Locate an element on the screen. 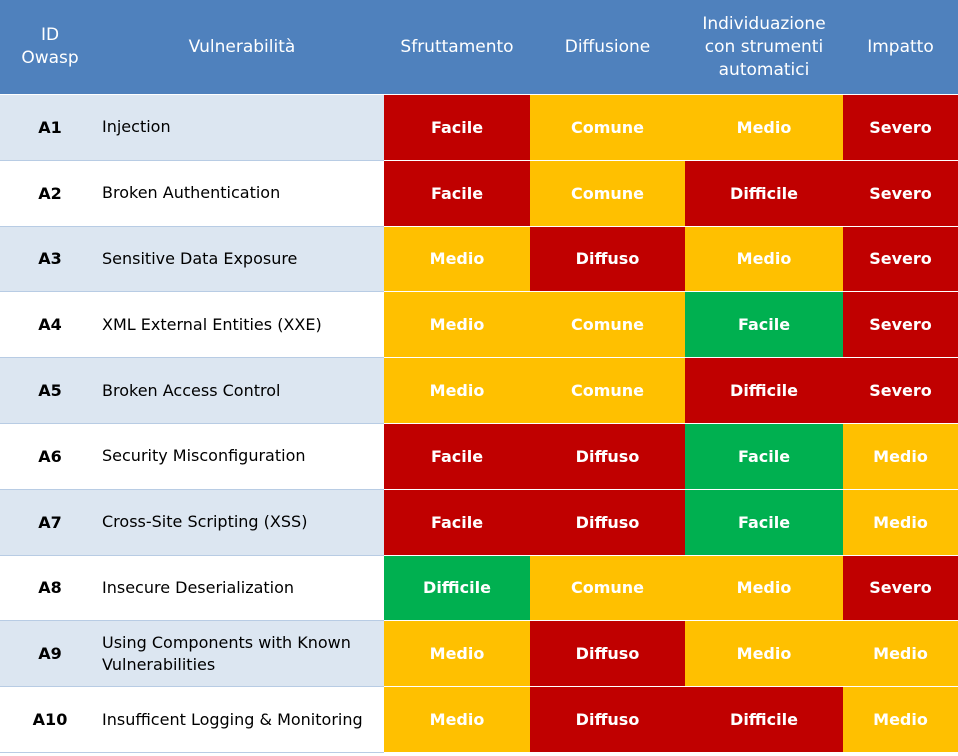 The width and height of the screenshot is (958, 756). table-row: A1 Injection Facile Comune Medio Severo is located at coordinates (479, 127).